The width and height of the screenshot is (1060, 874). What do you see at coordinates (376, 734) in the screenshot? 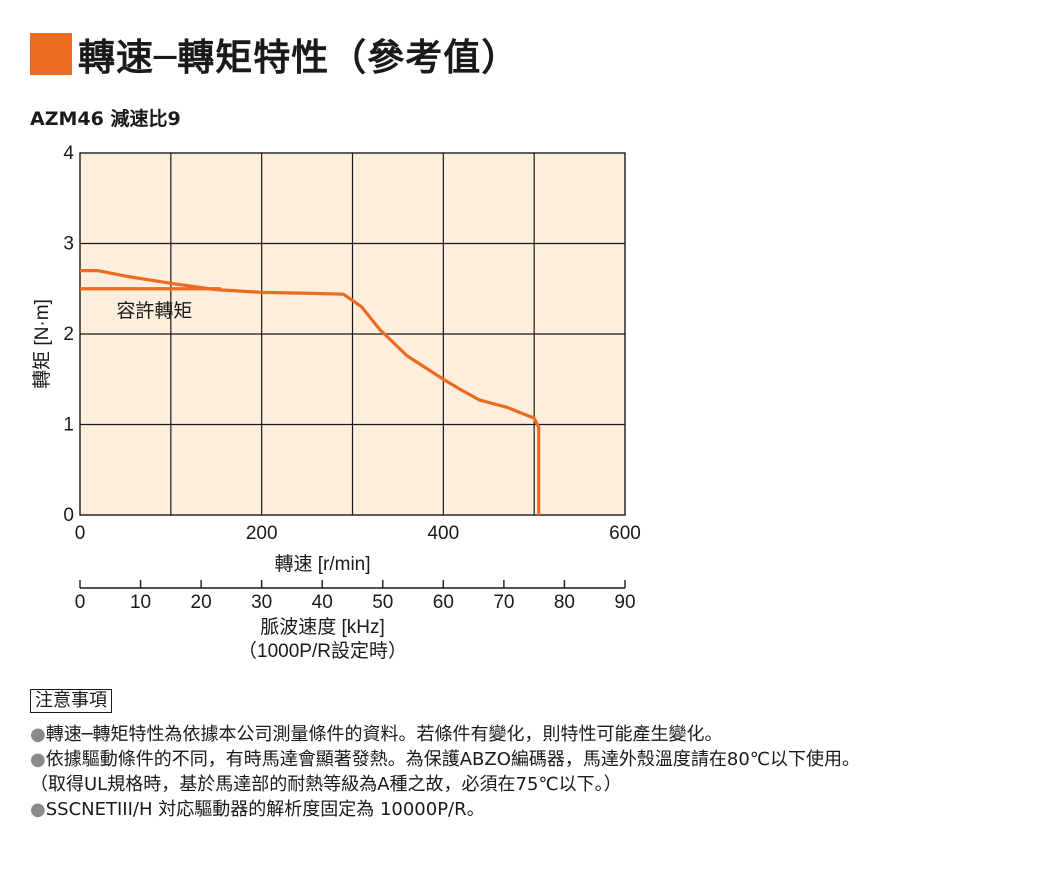
I see `note-item-1: ●轉速─轉矩特性為依據本公司測量條件的資料。若條件有變化，則特性可能產生變化。` at bounding box center [376, 734].